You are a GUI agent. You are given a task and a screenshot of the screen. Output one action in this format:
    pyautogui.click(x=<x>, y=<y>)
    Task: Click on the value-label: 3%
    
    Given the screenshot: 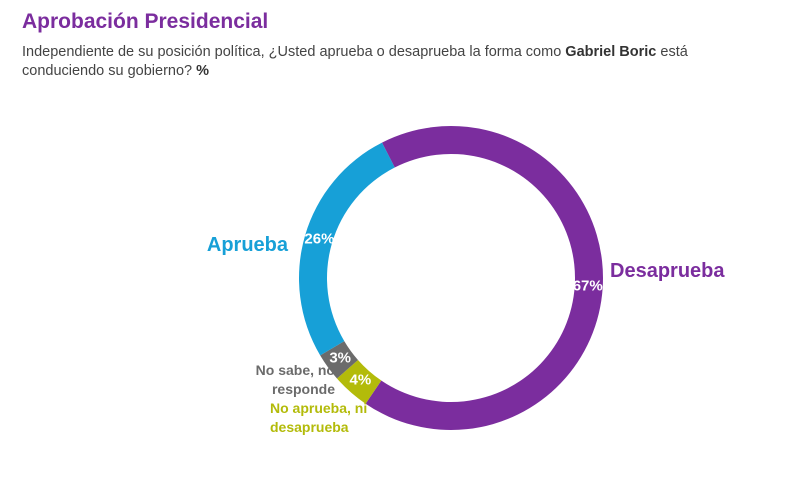 What is the action you would take?
    pyautogui.click(x=340, y=357)
    